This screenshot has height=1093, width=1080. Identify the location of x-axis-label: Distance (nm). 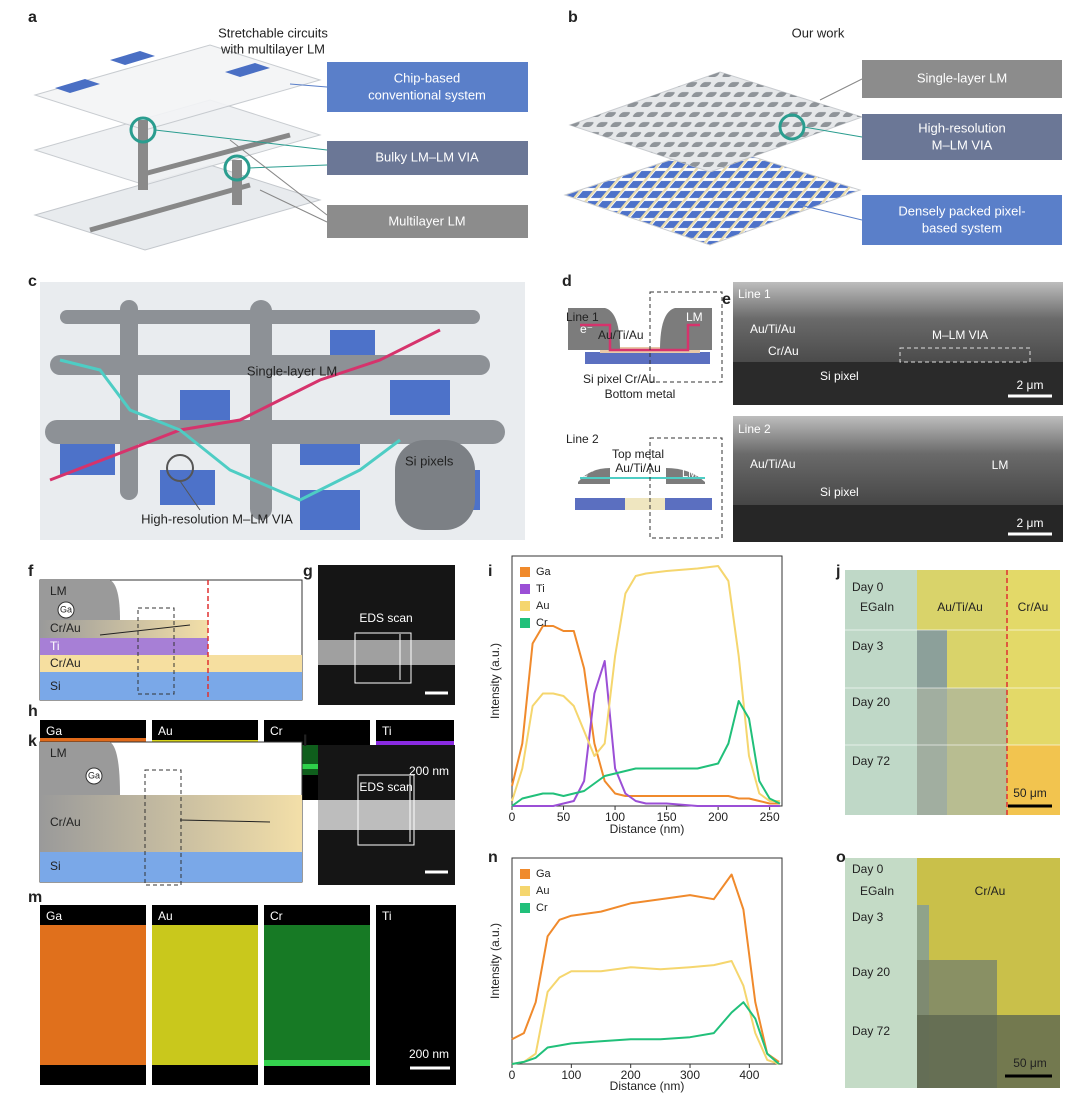
(647, 829).